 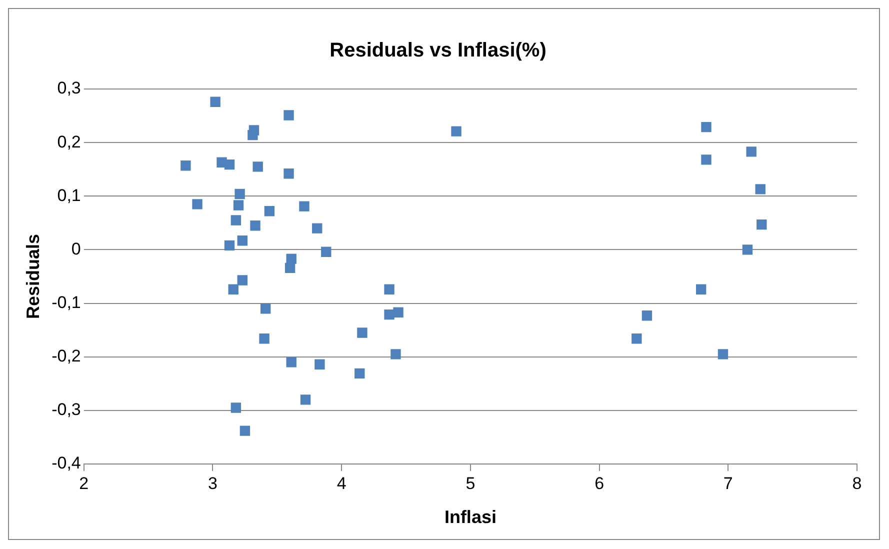 I want to click on y-tick-label: 0,3, so click(x=69, y=88).